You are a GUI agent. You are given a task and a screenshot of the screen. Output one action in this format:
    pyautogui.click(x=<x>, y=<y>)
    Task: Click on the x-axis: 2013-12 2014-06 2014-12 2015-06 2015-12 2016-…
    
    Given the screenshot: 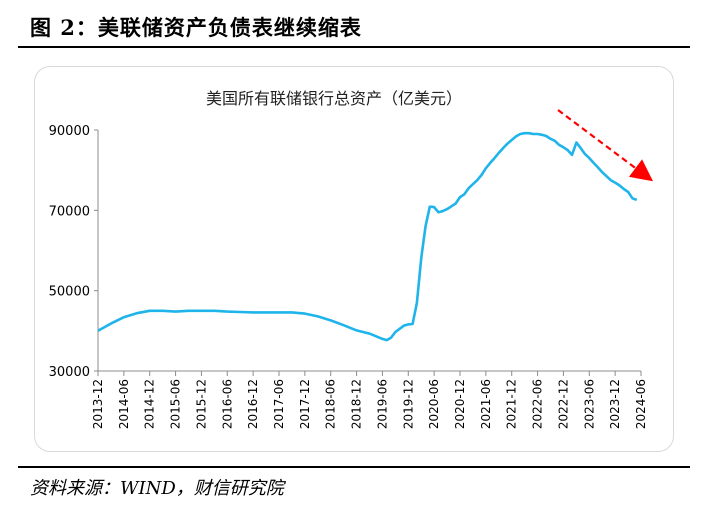 What is the action you would take?
    pyautogui.click(x=369, y=399)
    